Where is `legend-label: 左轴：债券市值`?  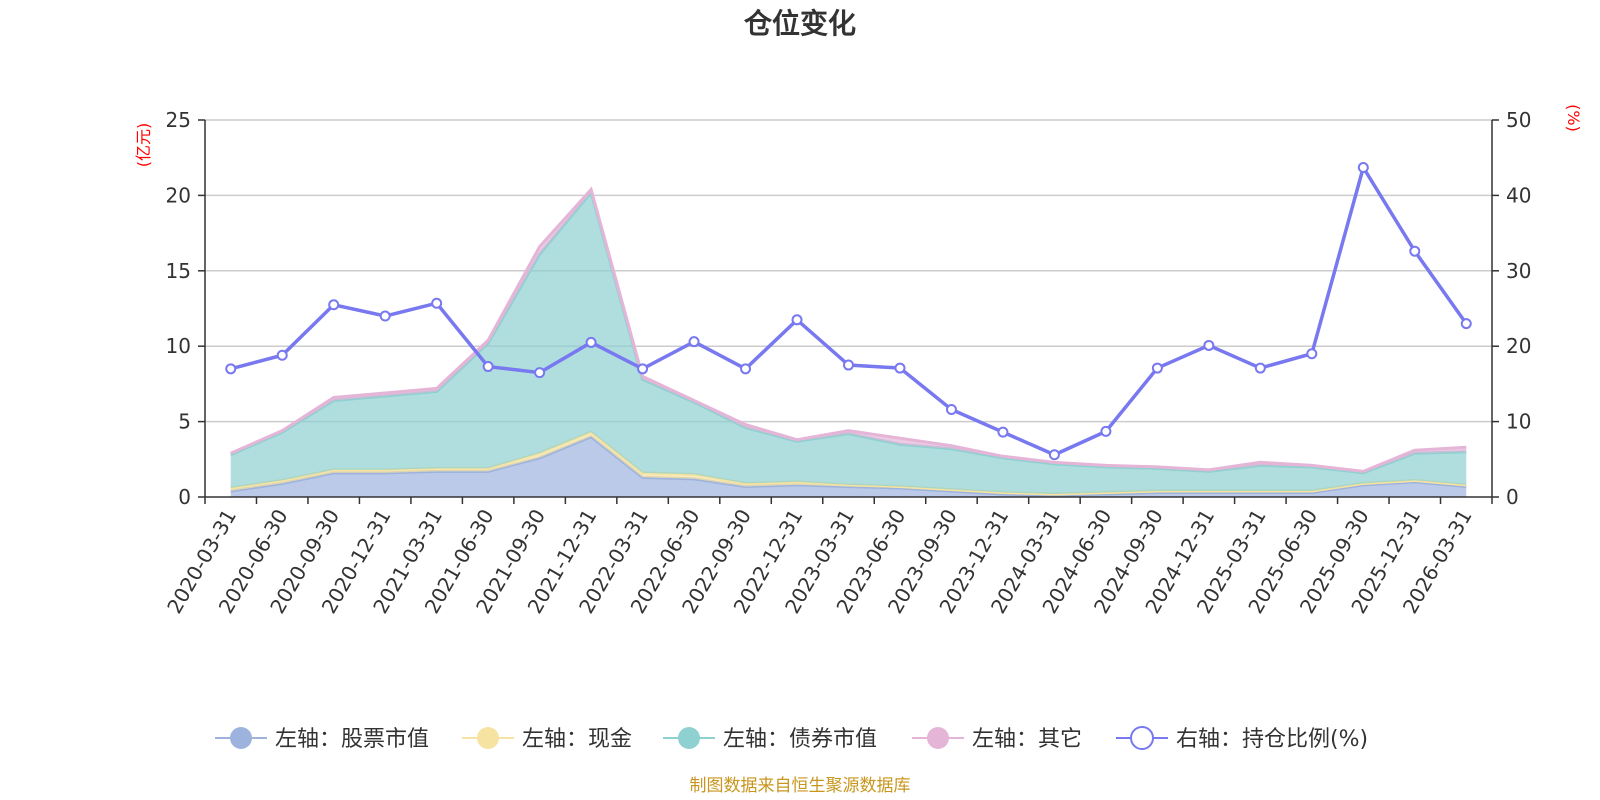
legend-label: 左轴：债券市值 is located at coordinates (800, 739).